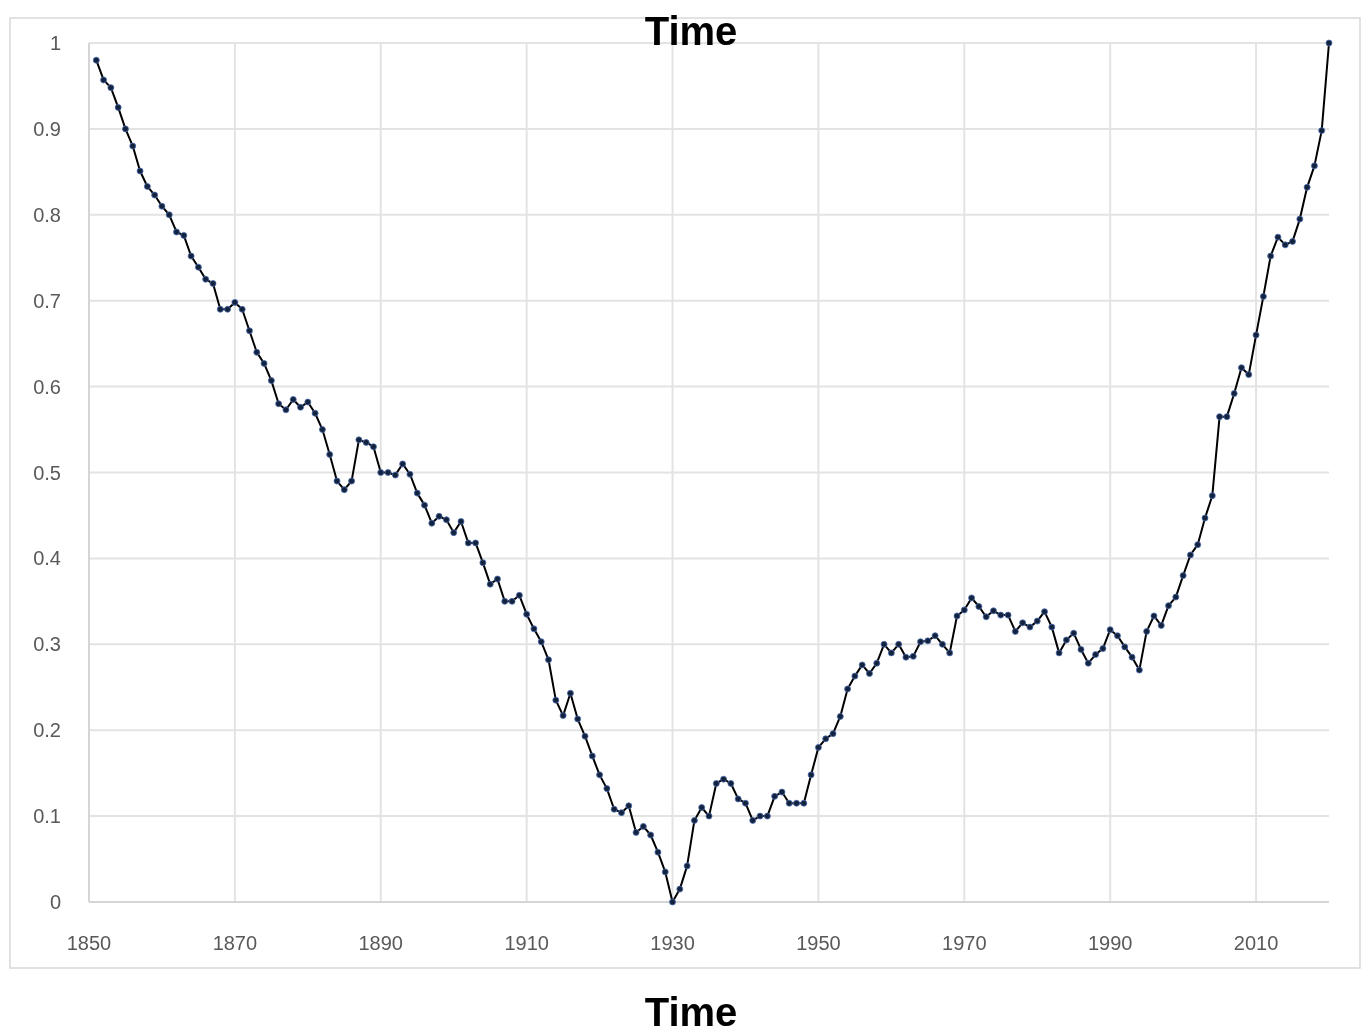 This screenshot has height=1034, width=1370. I want to click on x-tick-label: 1910, so click(526, 943).